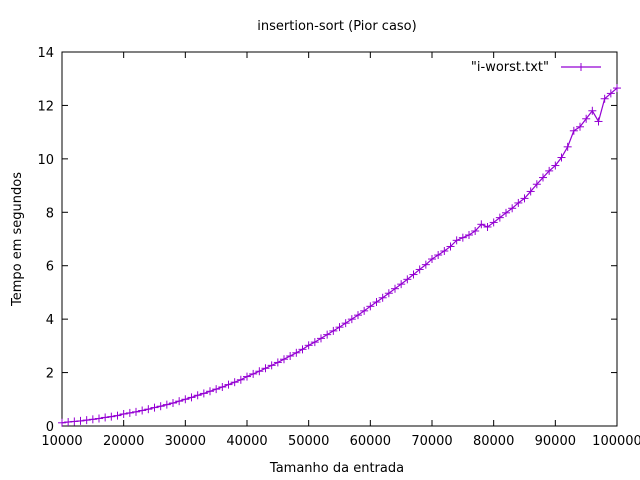 The height and width of the screenshot is (480, 640). Describe the element at coordinates (45, 160) in the screenshot. I see `y-tick-label: 10` at that location.